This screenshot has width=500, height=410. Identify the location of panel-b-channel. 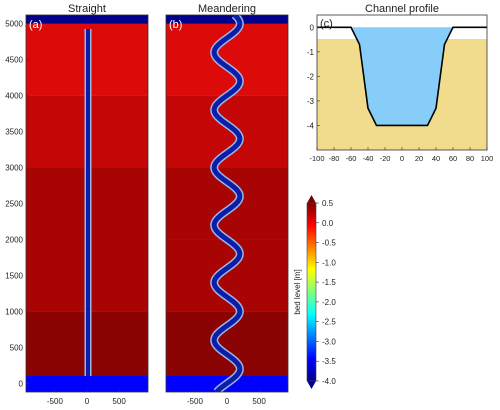
(227, 203).